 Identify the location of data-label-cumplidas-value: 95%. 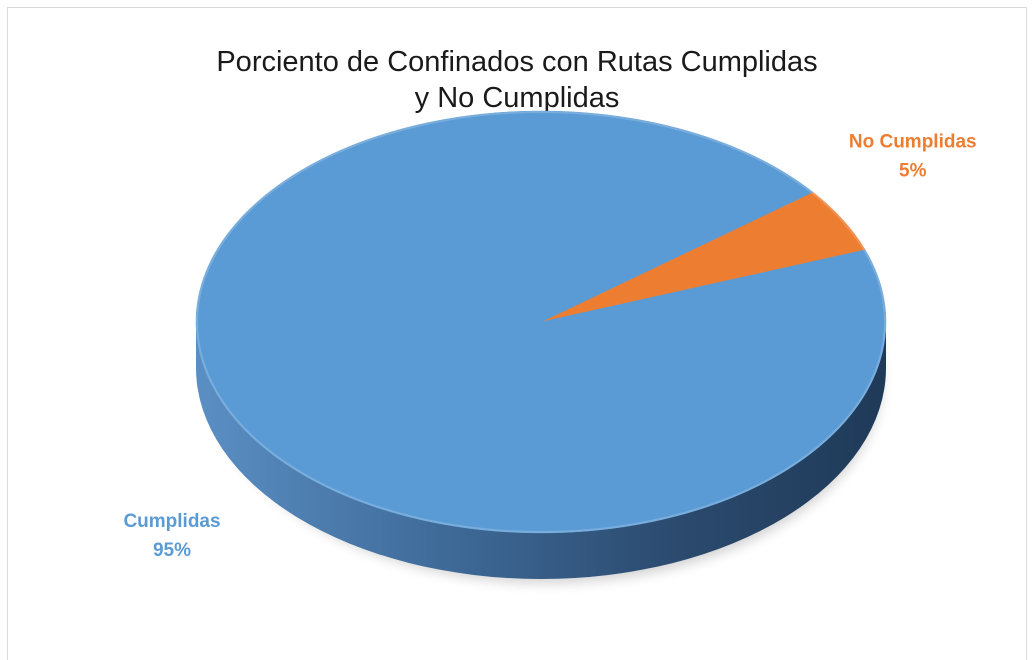
(172, 550).